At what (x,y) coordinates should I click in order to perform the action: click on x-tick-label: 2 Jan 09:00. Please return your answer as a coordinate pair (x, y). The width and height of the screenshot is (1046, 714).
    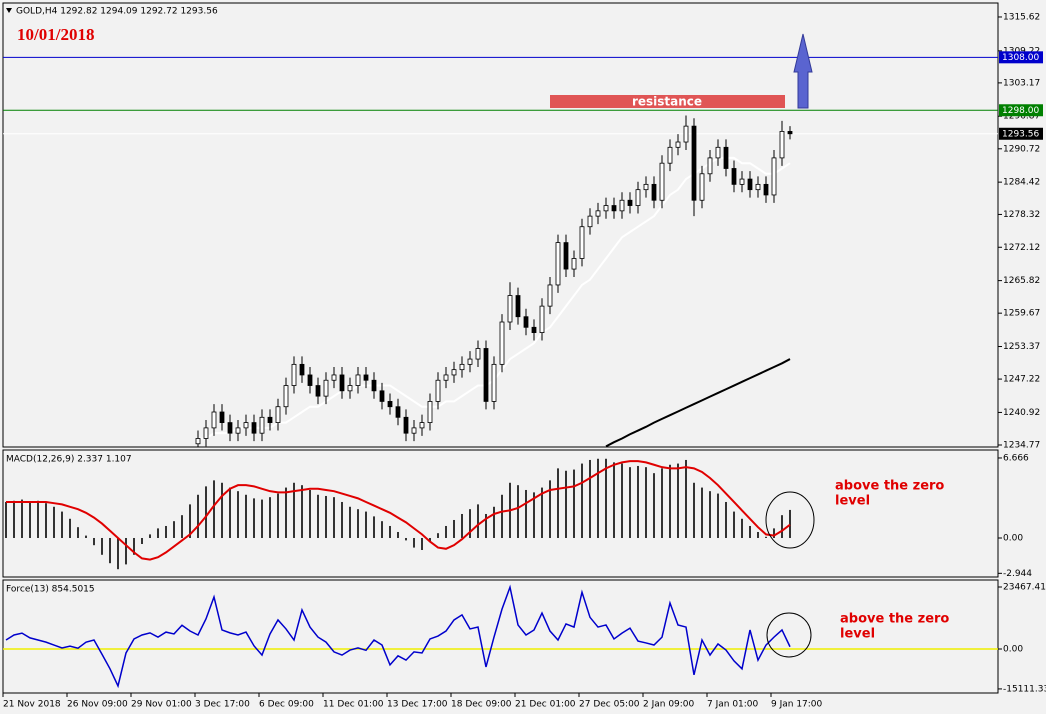
    Looking at the image, I should click on (669, 705).